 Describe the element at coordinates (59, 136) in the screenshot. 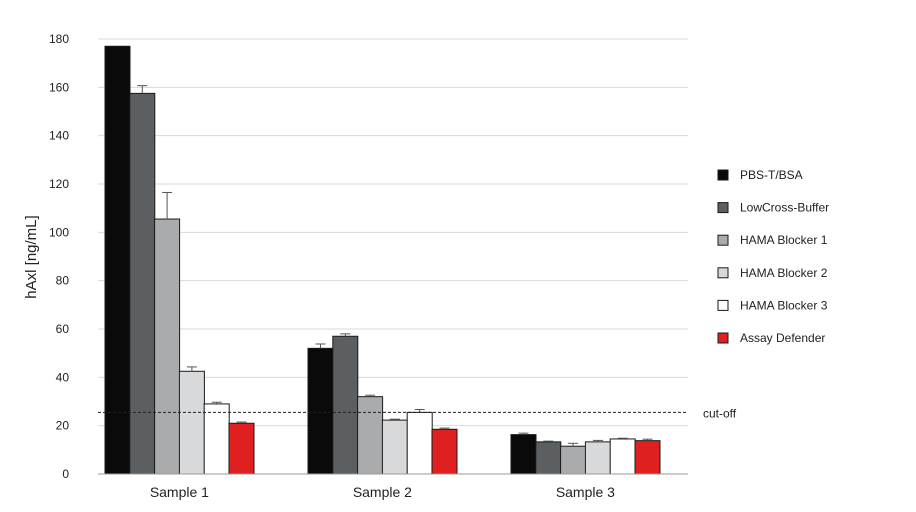

I see `y-tick-label: 140` at that location.